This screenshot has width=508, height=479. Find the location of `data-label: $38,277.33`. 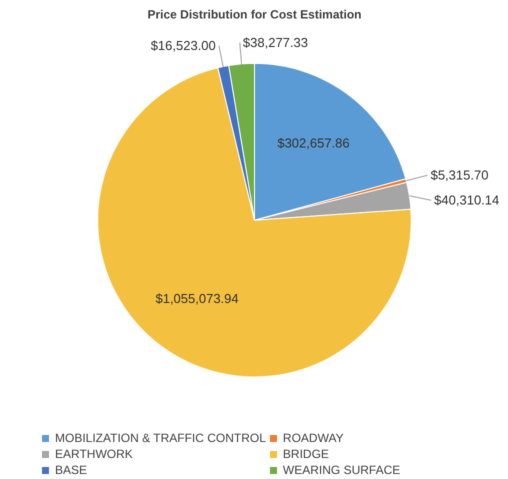

data-label: $38,277.33 is located at coordinates (275, 42).